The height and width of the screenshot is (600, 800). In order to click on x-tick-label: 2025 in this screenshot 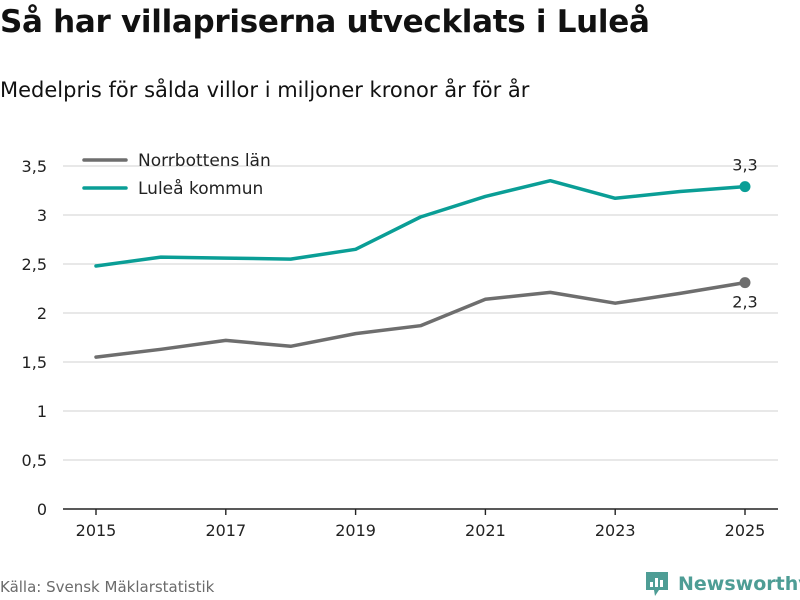, I will do `click(745, 530)`.